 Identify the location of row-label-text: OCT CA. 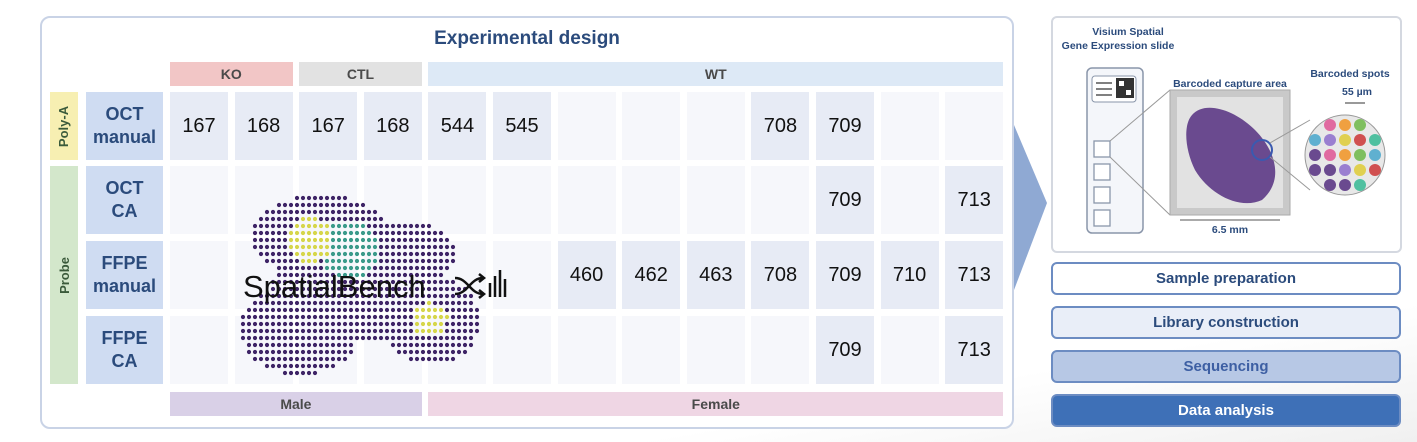
(124, 199).